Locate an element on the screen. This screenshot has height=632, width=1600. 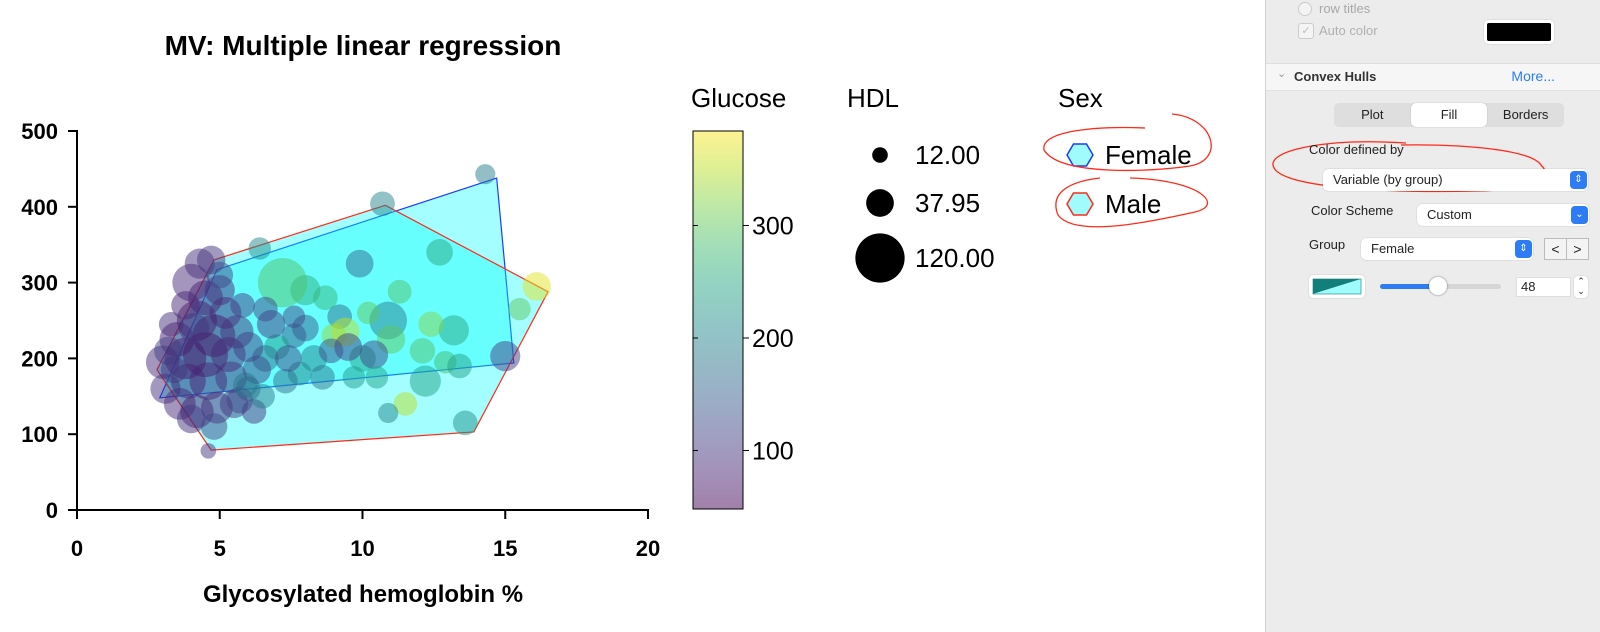
section-title: Convex Hulls is located at coordinates (1335, 76).